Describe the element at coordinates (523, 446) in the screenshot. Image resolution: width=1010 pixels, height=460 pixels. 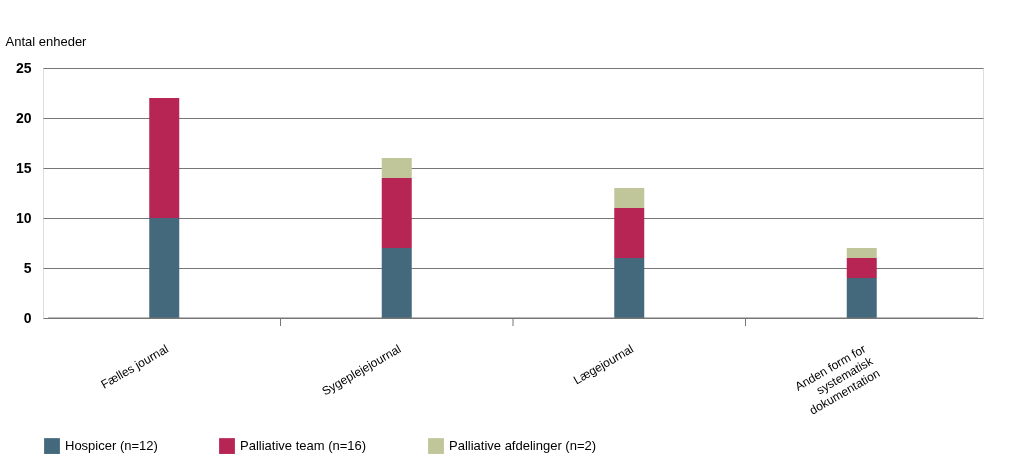
I see `legend-label: Palliative afdelinger (n=2)` at that location.